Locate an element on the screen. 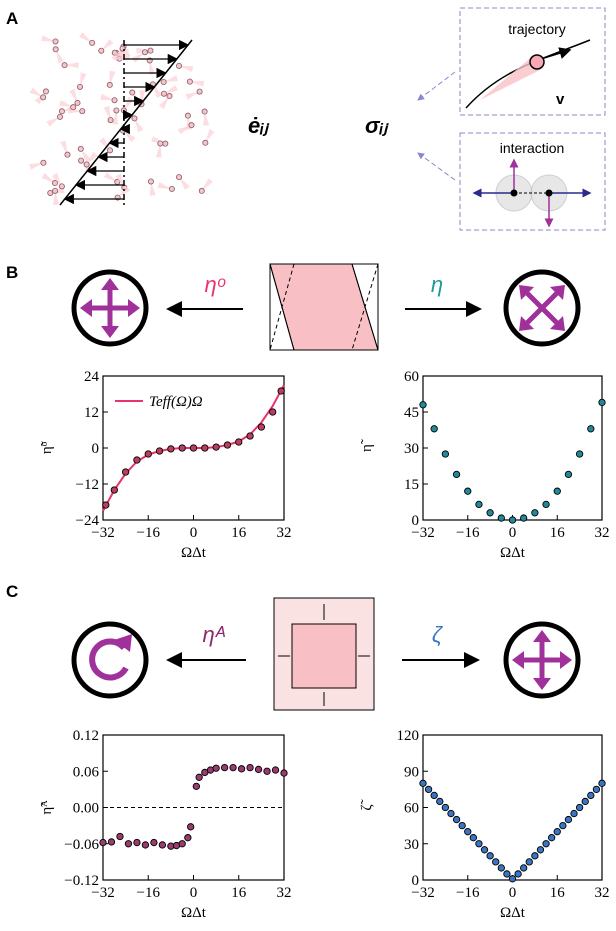 Image resolution: width=616 pixels, height=931 pixels. y-tick-label: 0.06 is located at coordinates (86, 772).